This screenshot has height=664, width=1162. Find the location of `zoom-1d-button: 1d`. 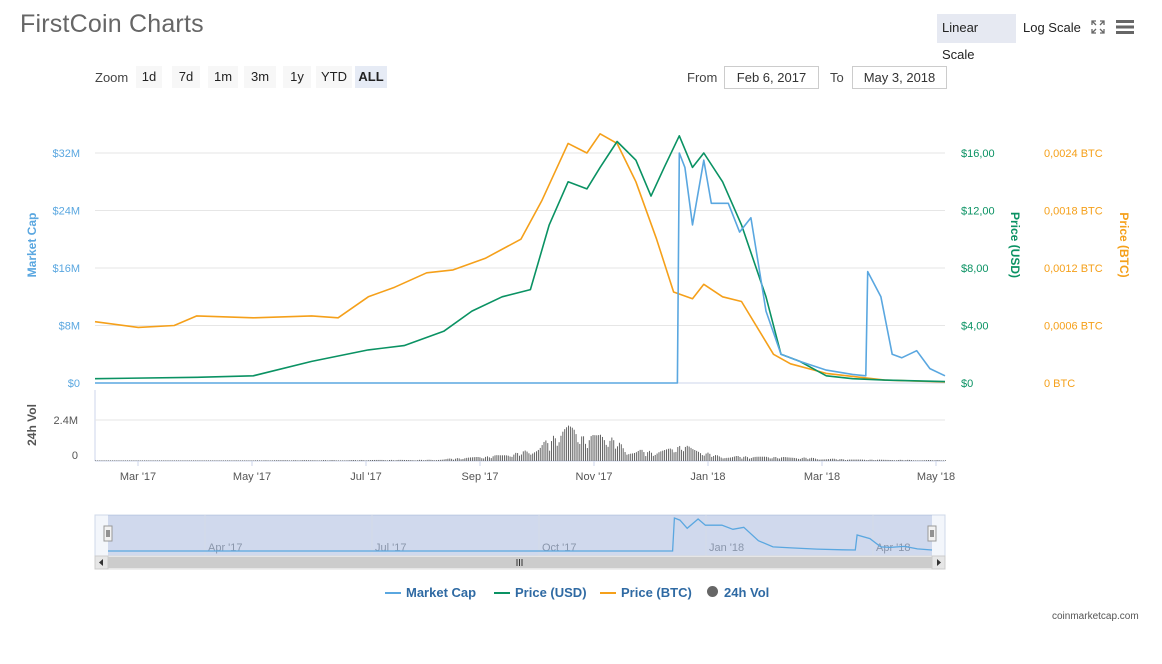

zoom-1d-button: 1d is located at coordinates (149, 77).